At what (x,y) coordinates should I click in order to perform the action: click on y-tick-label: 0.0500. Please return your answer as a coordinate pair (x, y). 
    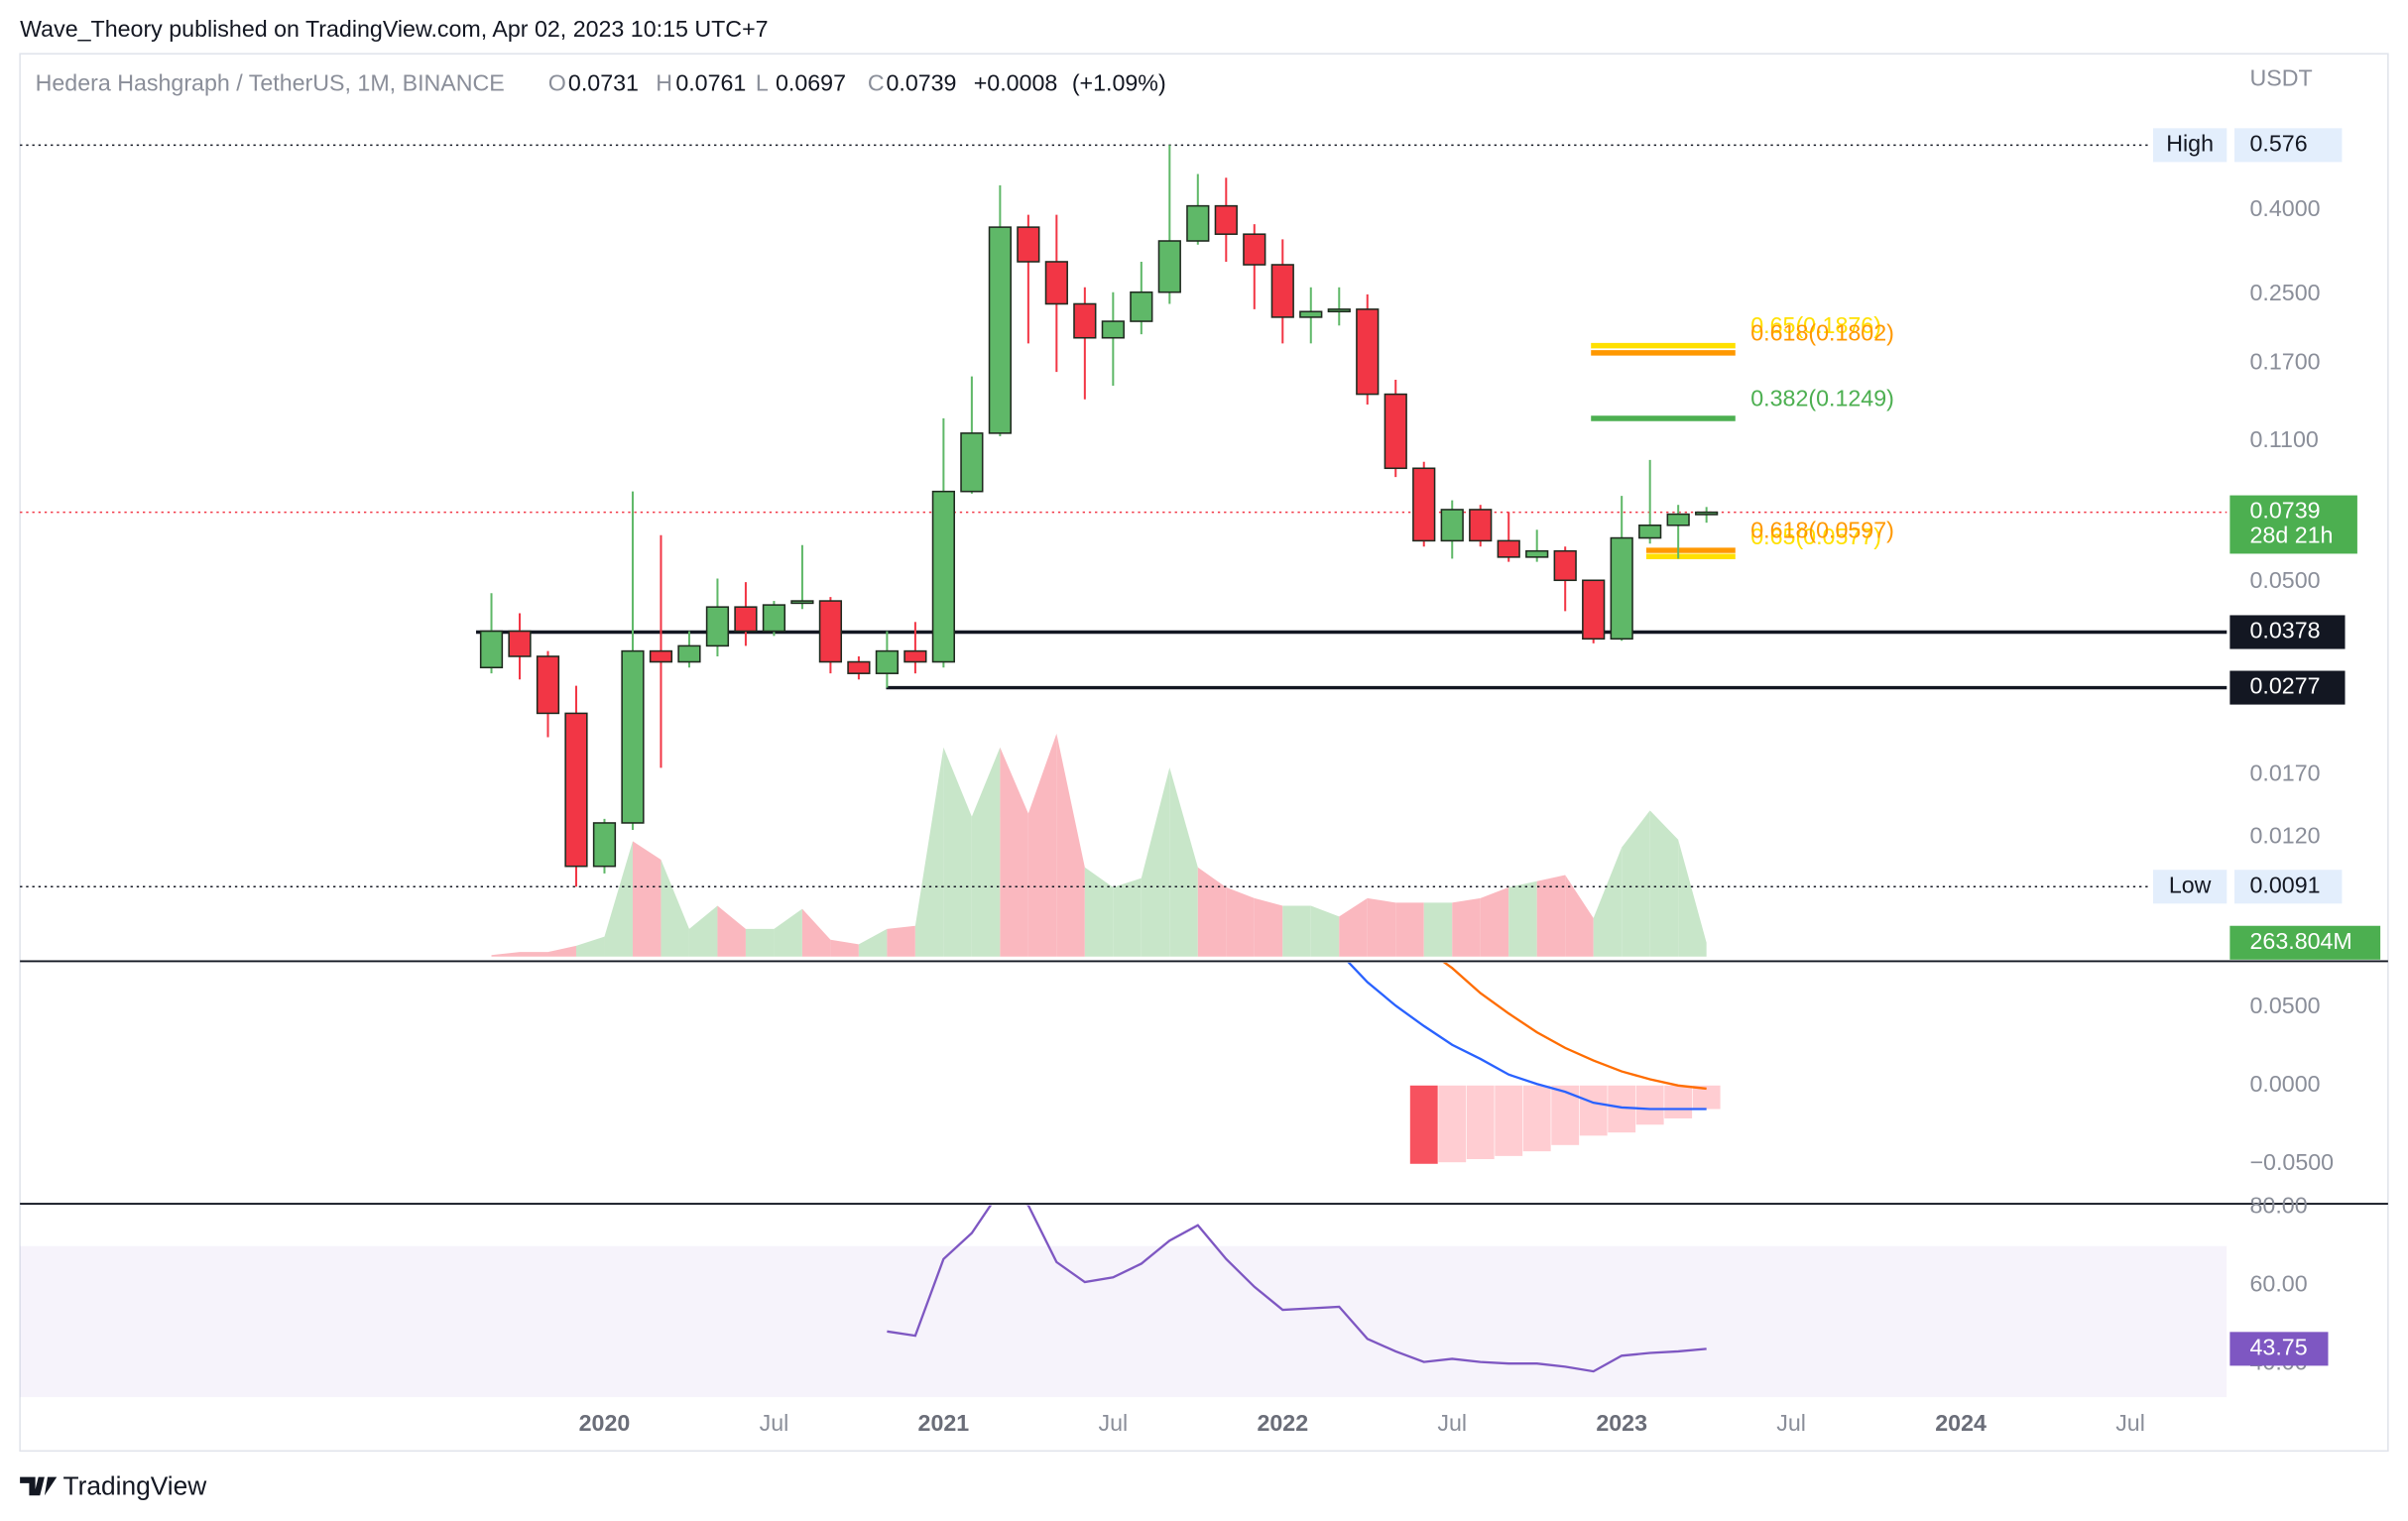
    Looking at the image, I should click on (2286, 580).